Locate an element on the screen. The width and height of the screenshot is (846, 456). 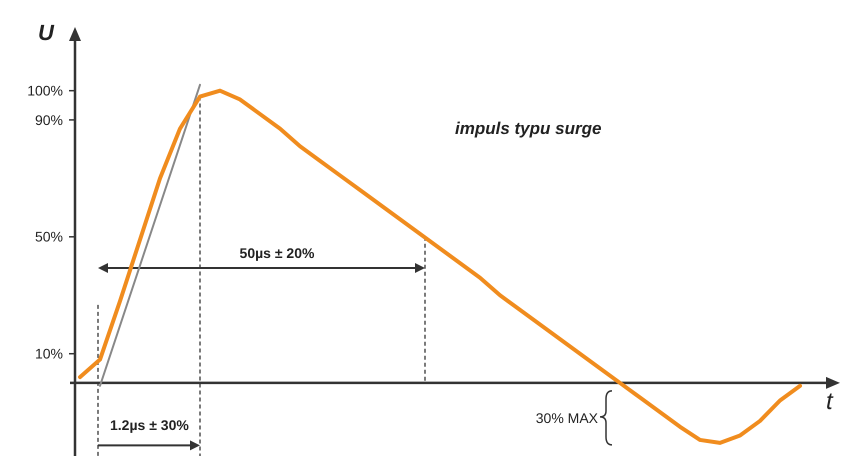
y-tick-label: 90% is located at coordinates (48, 120).